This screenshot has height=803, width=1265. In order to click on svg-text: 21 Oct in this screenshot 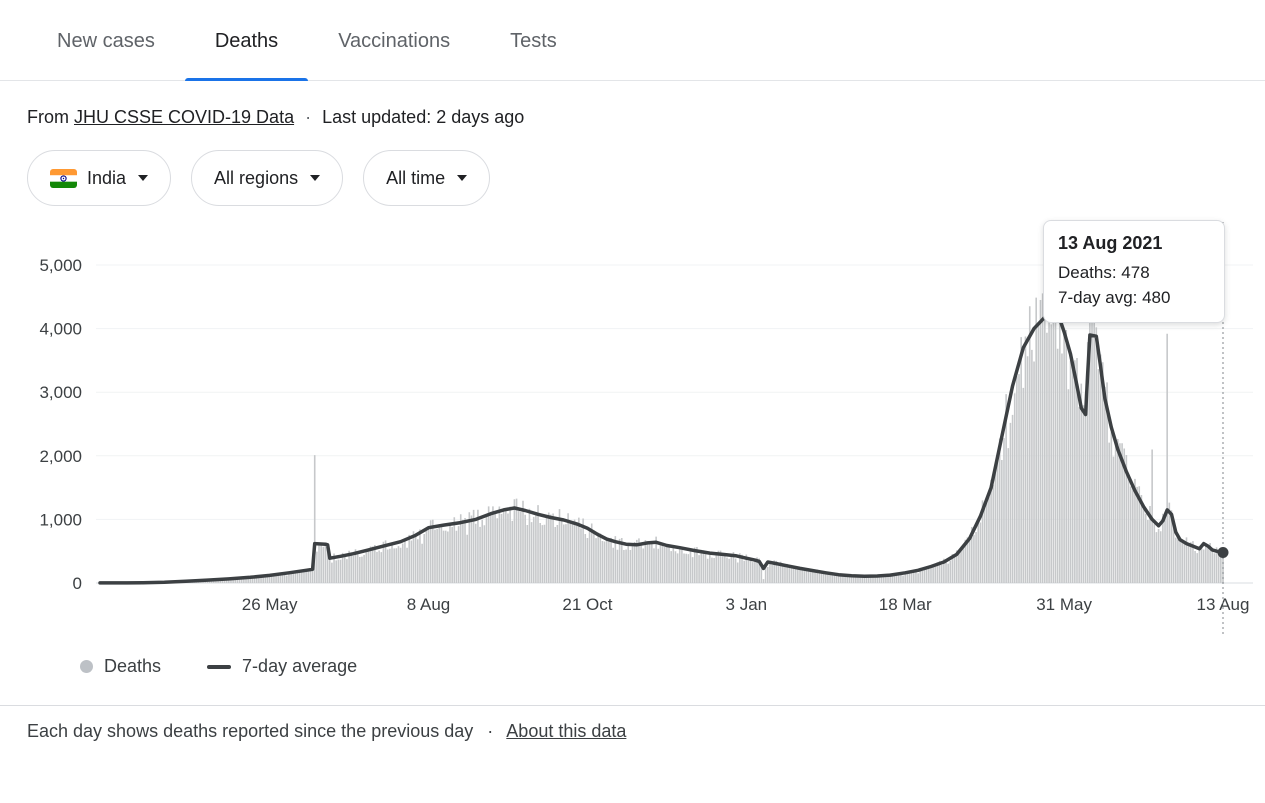, I will do `click(587, 604)`.